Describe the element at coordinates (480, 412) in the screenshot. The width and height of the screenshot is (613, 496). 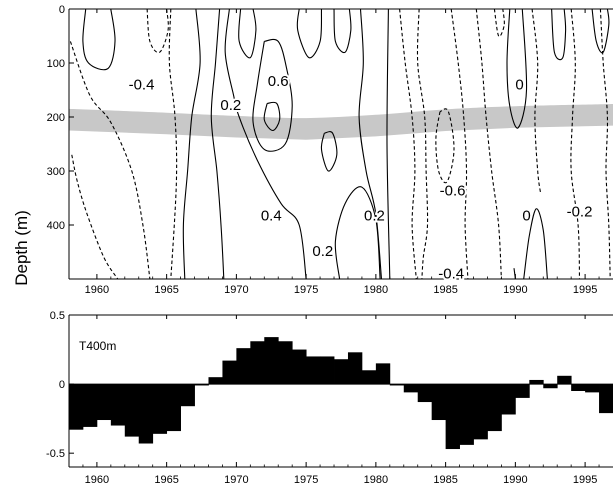
I see `bar-1987` at that location.